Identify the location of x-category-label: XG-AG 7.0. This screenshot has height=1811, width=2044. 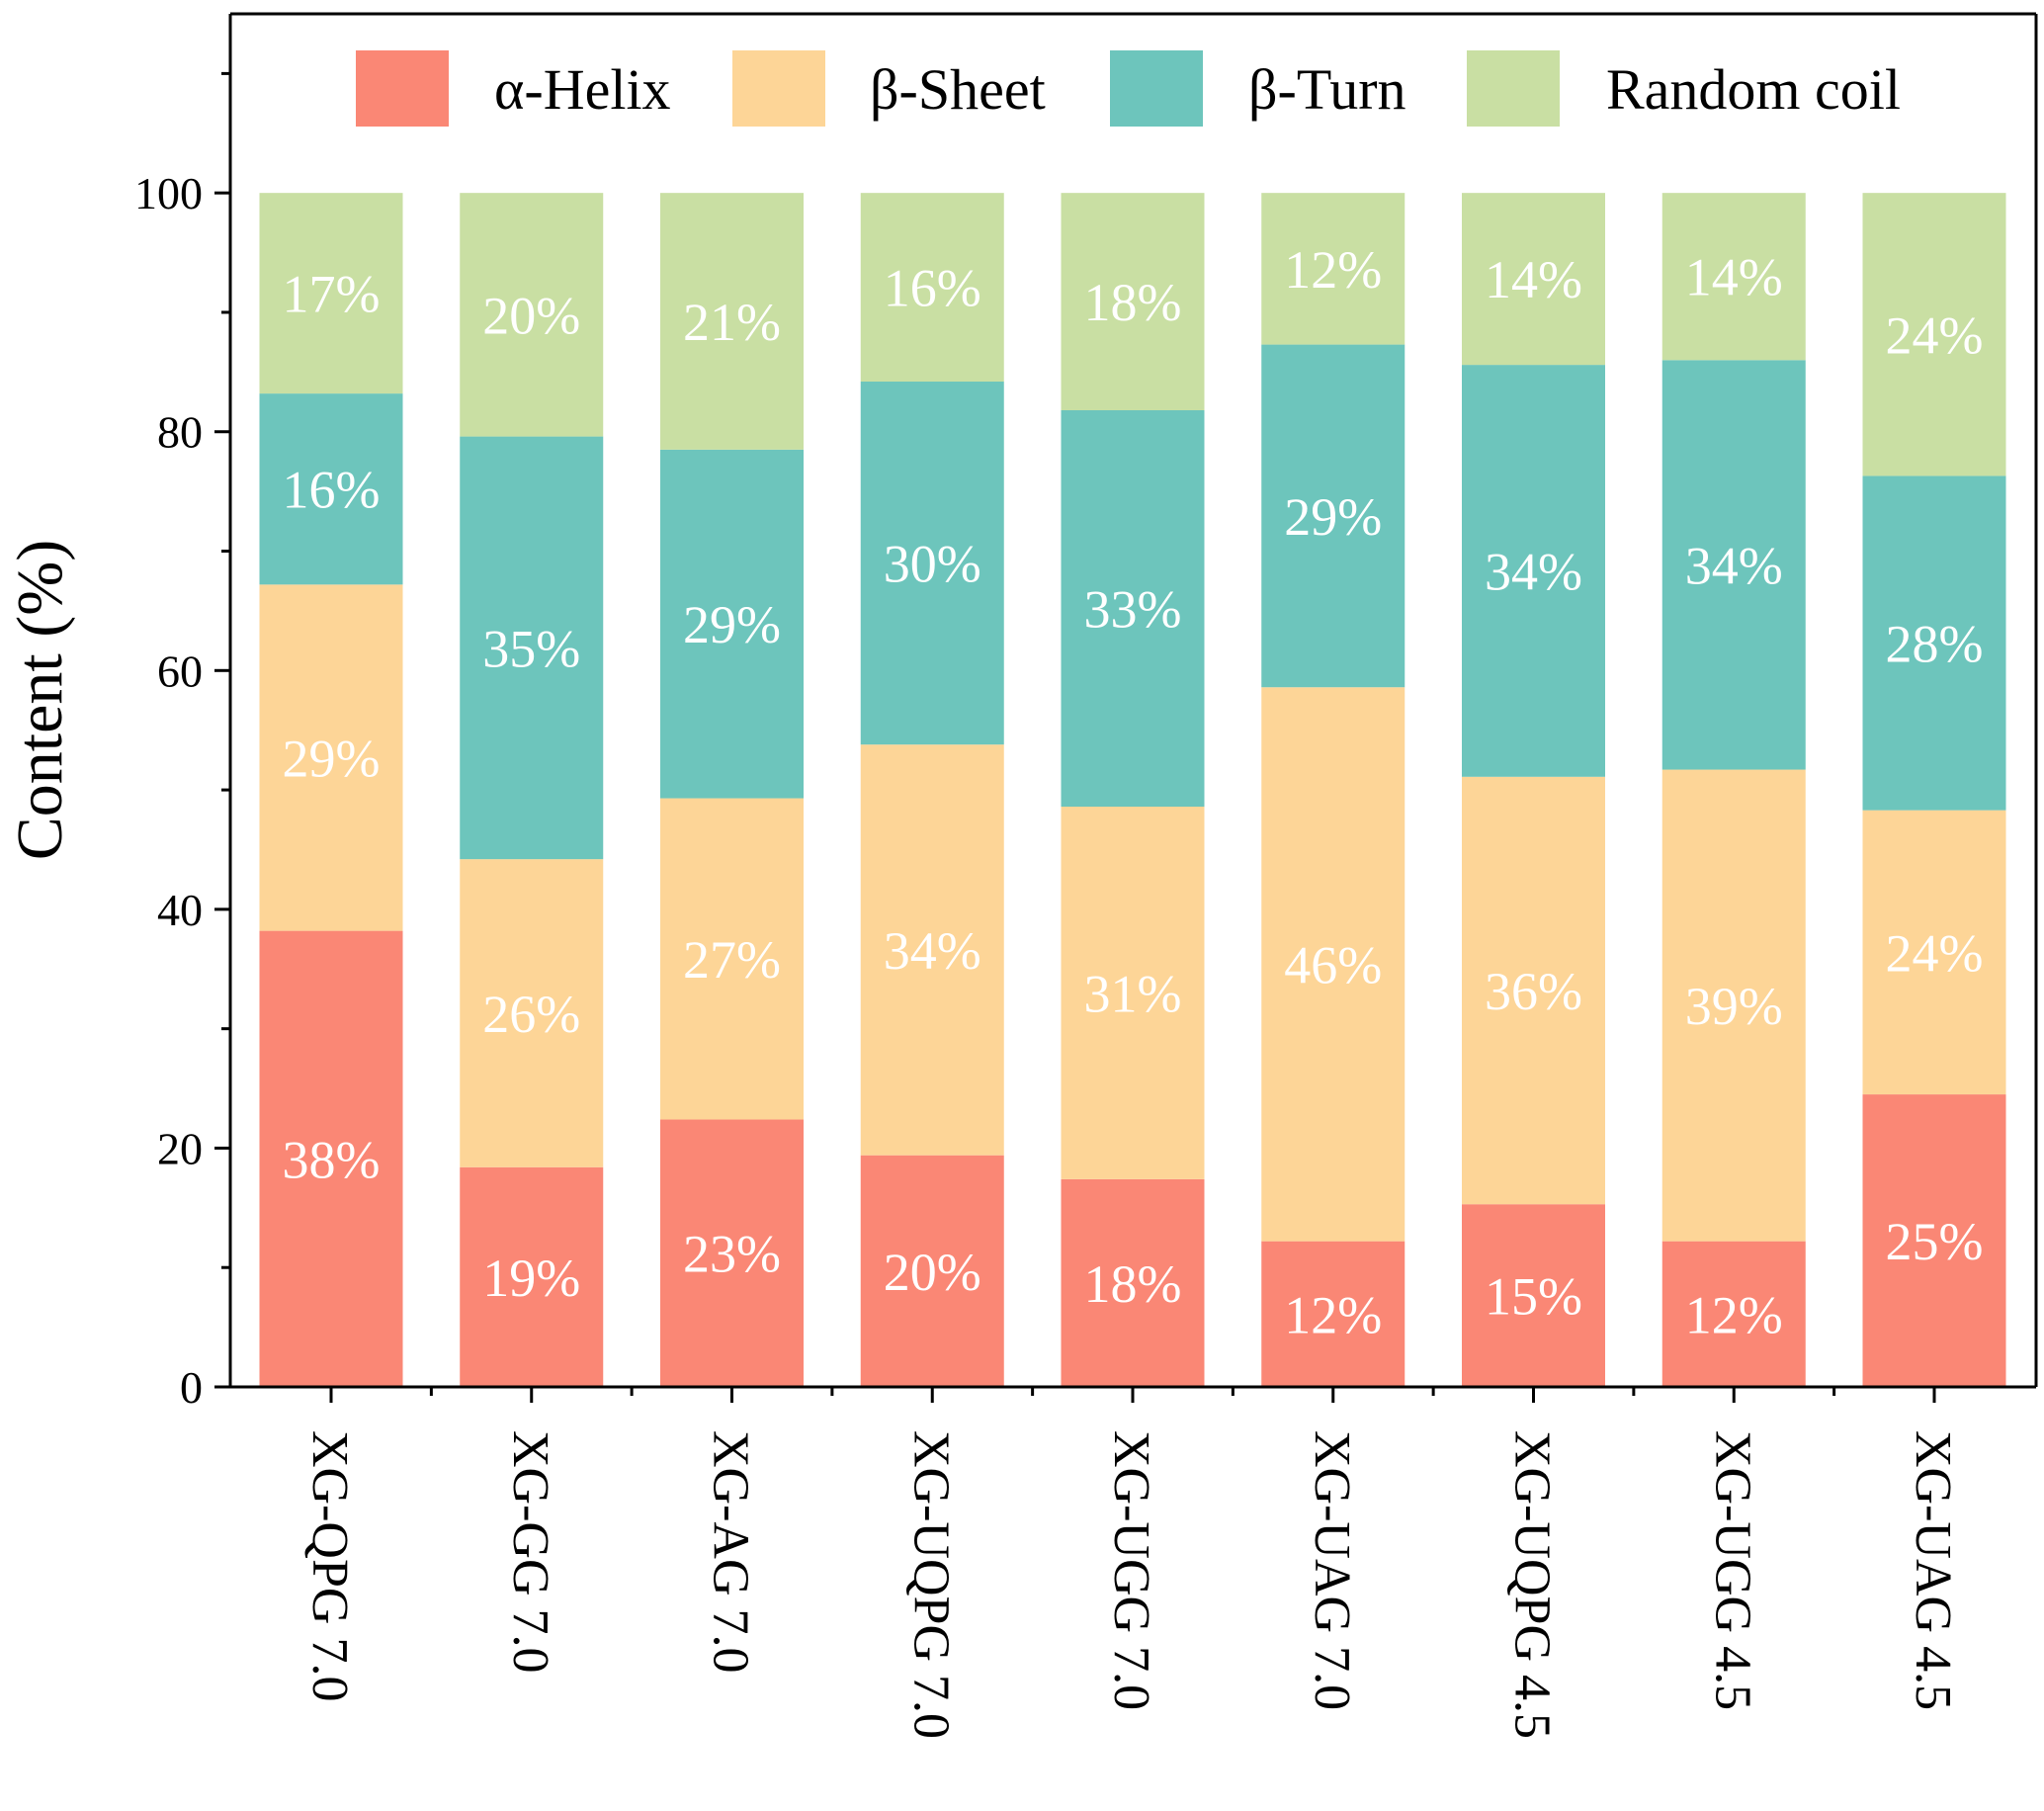
(731, 1552).